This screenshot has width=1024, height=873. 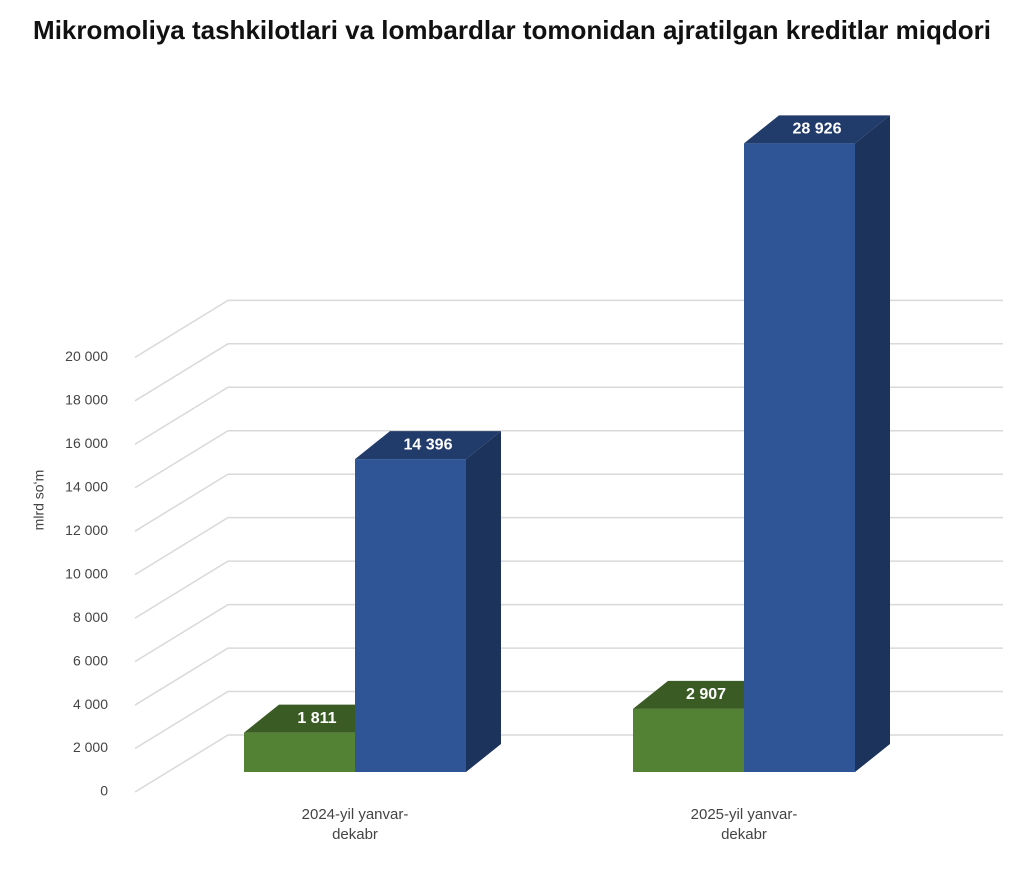 I want to click on value-label: 2 907, so click(x=706, y=694).